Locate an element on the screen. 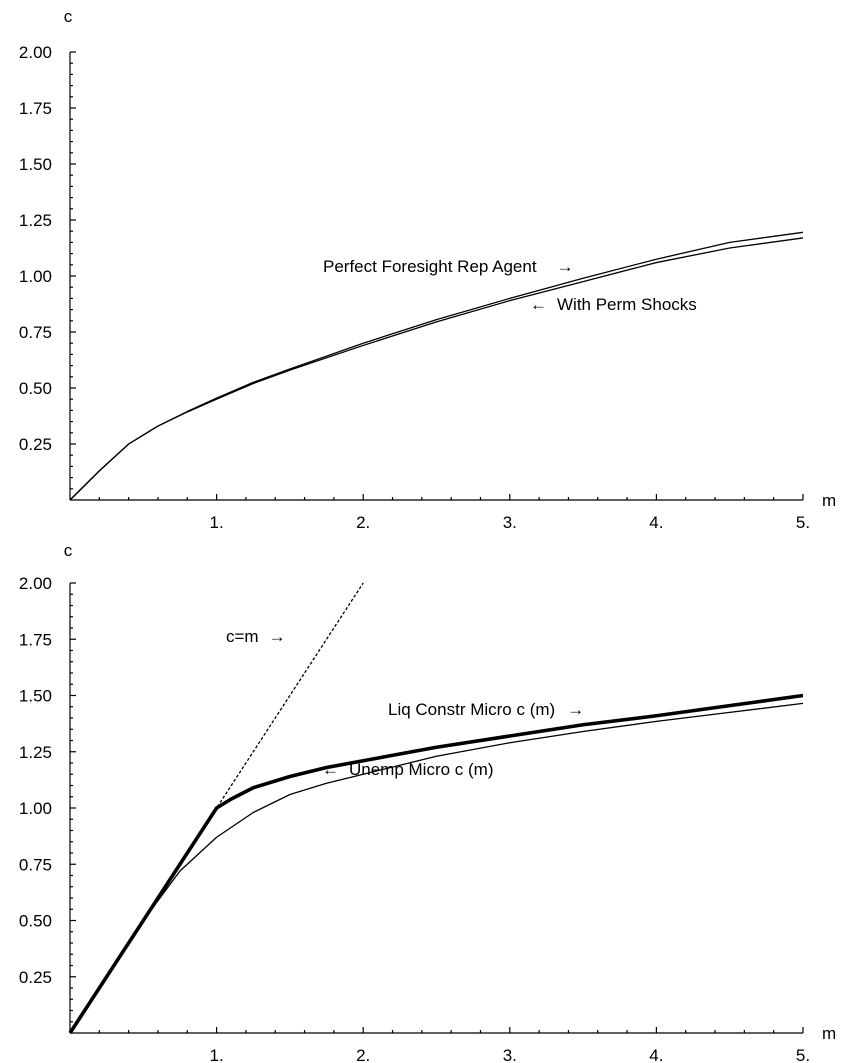  series-annotation: Unemp Micro c (m) ← is located at coordinates (408, 769).